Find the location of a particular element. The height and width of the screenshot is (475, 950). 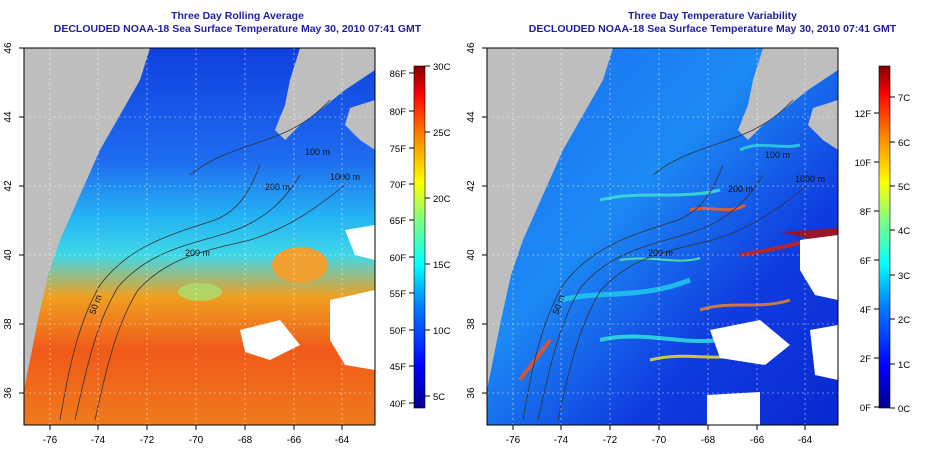

left-lat-axis: 46 44 42 40 38 36 is located at coordinates (13, 220).